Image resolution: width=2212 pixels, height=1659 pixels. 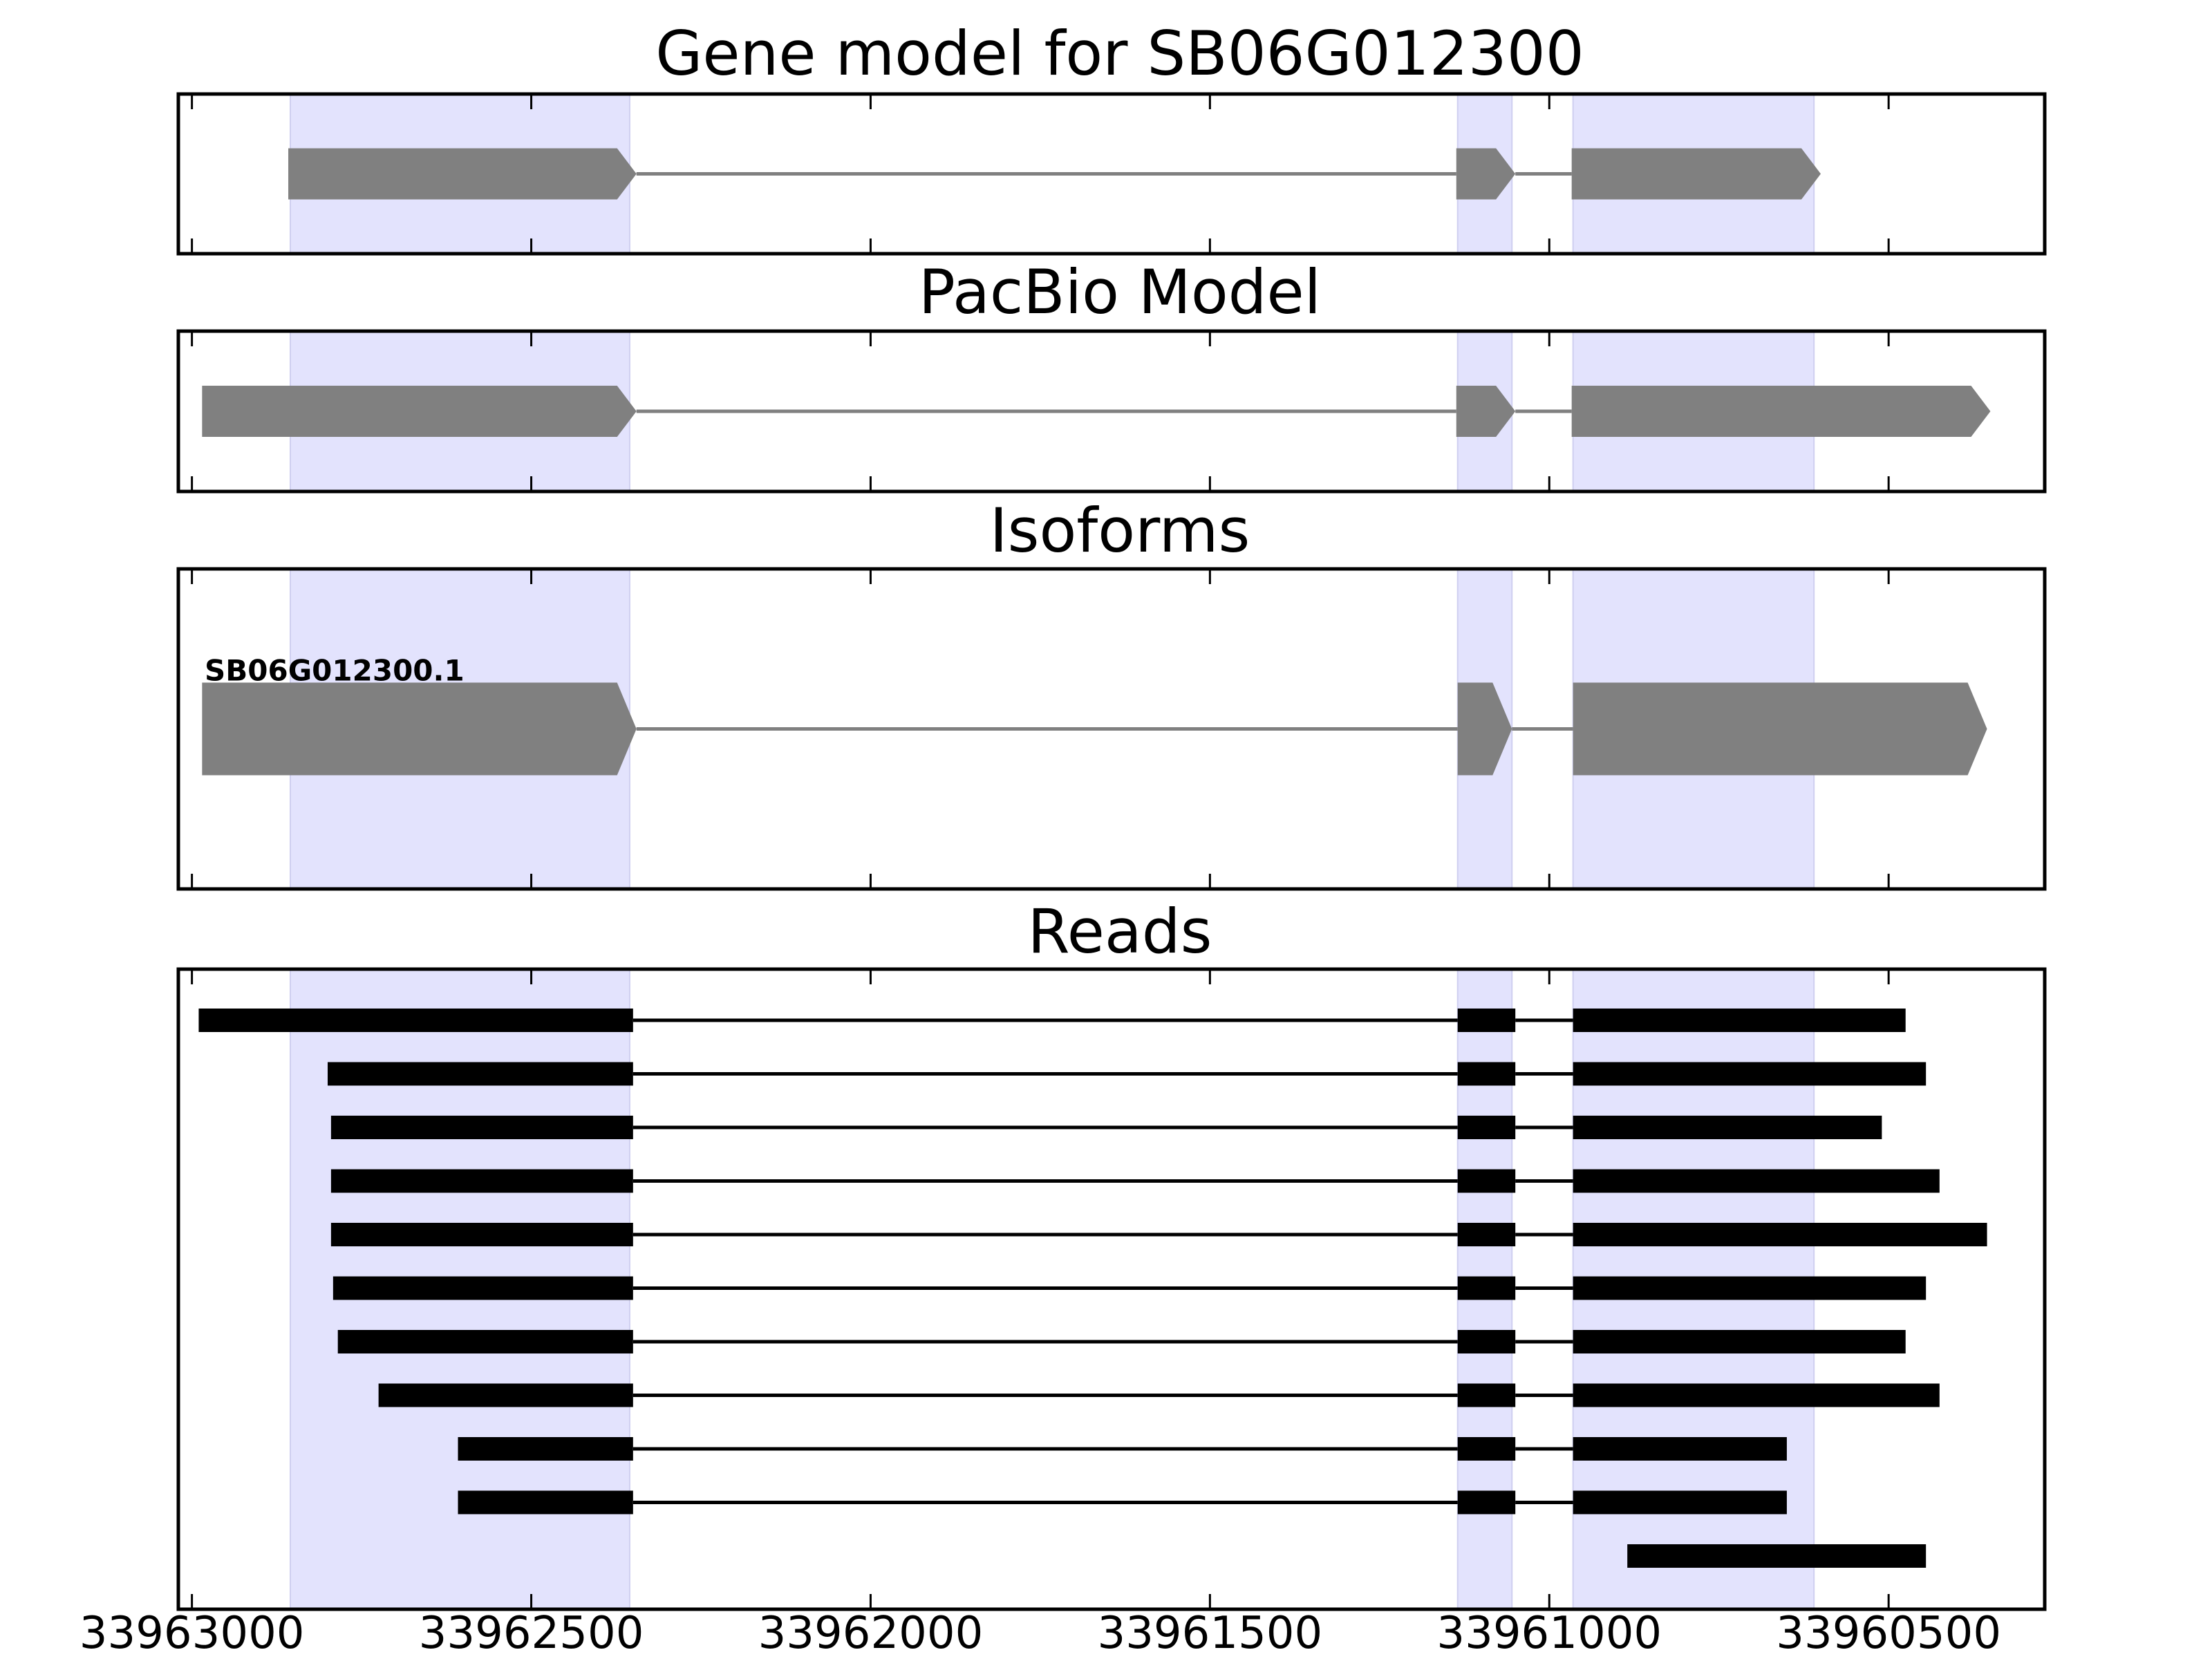 What do you see at coordinates (1888, 1633) in the screenshot?
I see `x-tick-label: 33960500` at bounding box center [1888, 1633].